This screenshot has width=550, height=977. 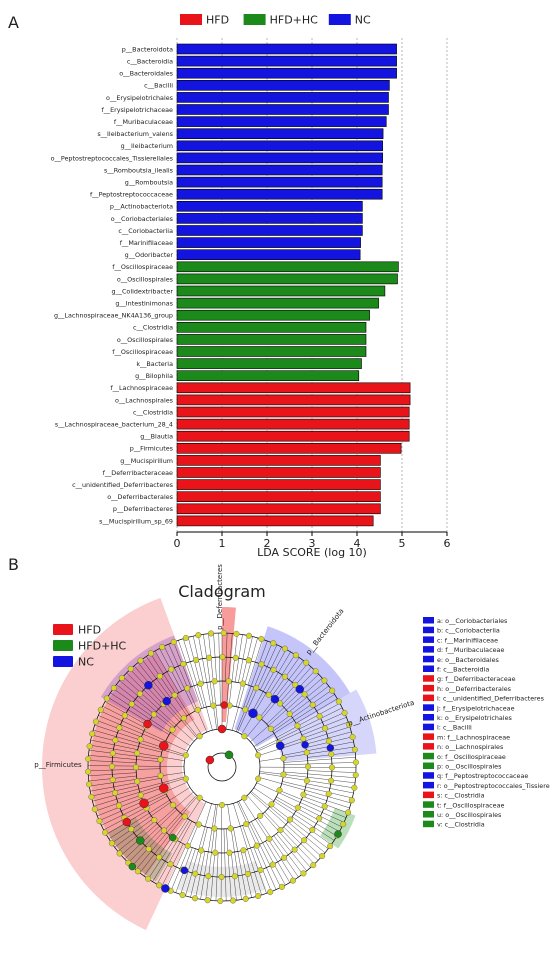 I want to click on tick-label: 1, so click(x=222, y=543).